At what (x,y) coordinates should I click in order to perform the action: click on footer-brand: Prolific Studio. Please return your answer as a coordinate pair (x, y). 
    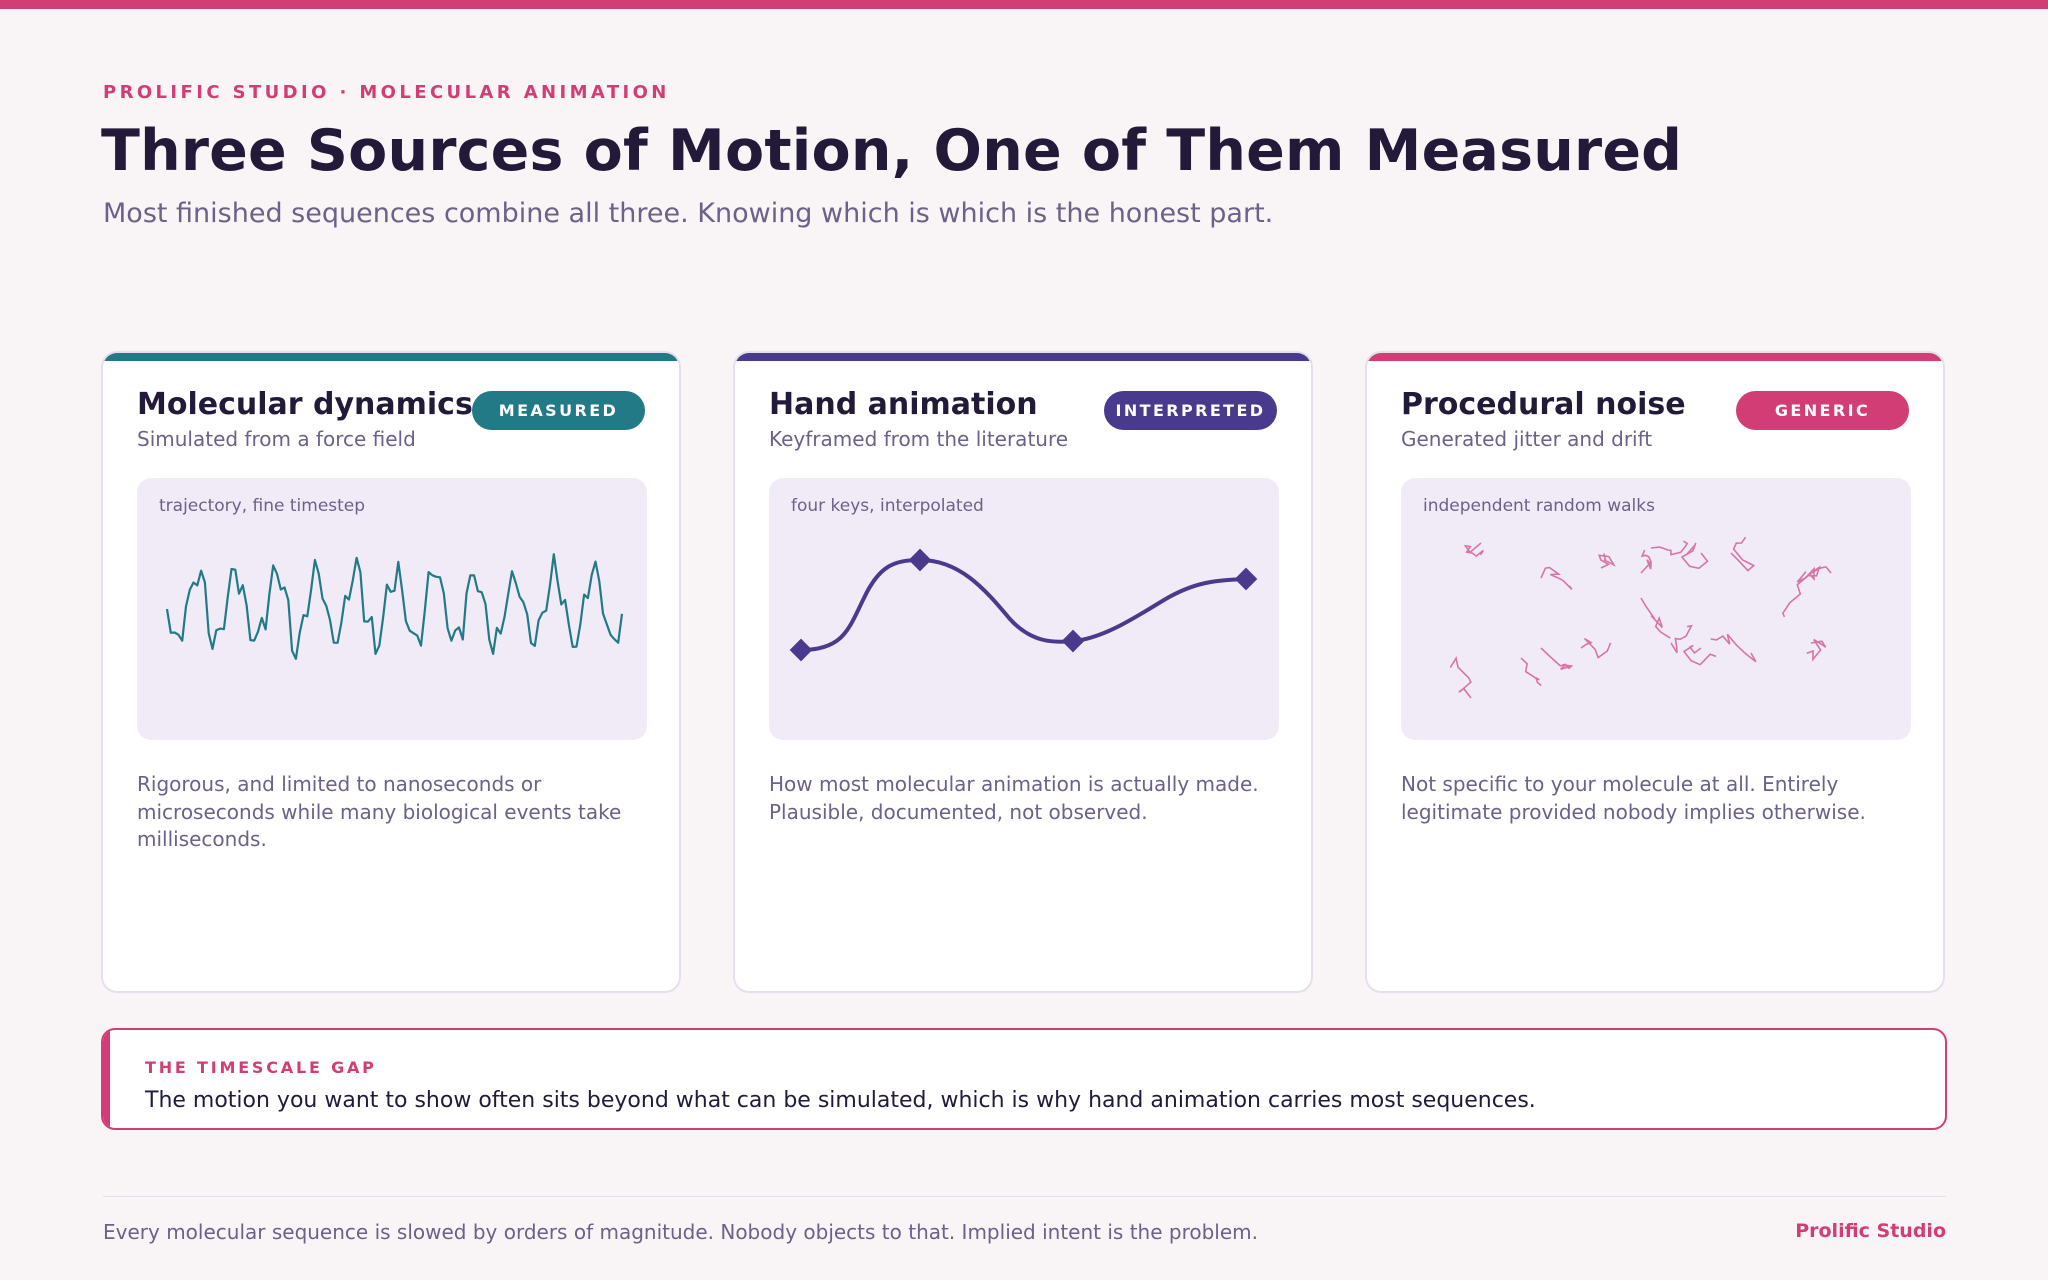
    Looking at the image, I should click on (1870, 1231).